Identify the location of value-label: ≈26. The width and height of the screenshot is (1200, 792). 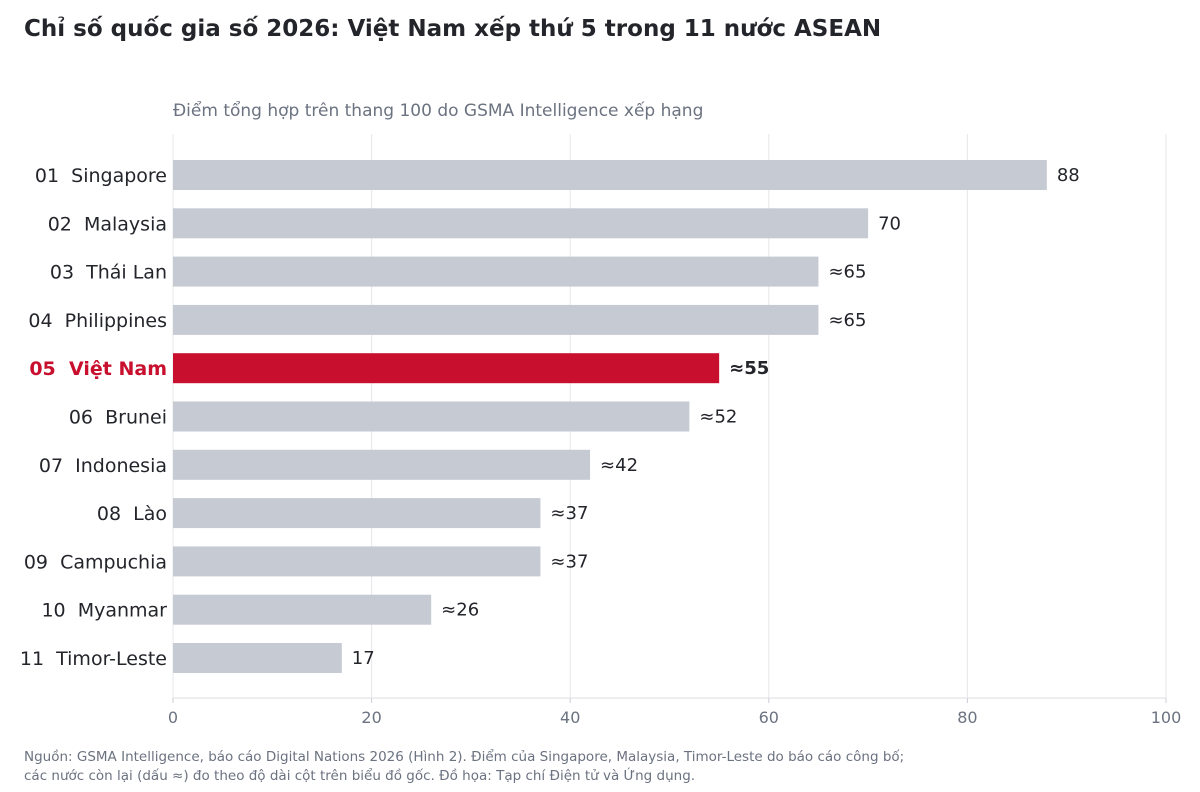
(460, 610).